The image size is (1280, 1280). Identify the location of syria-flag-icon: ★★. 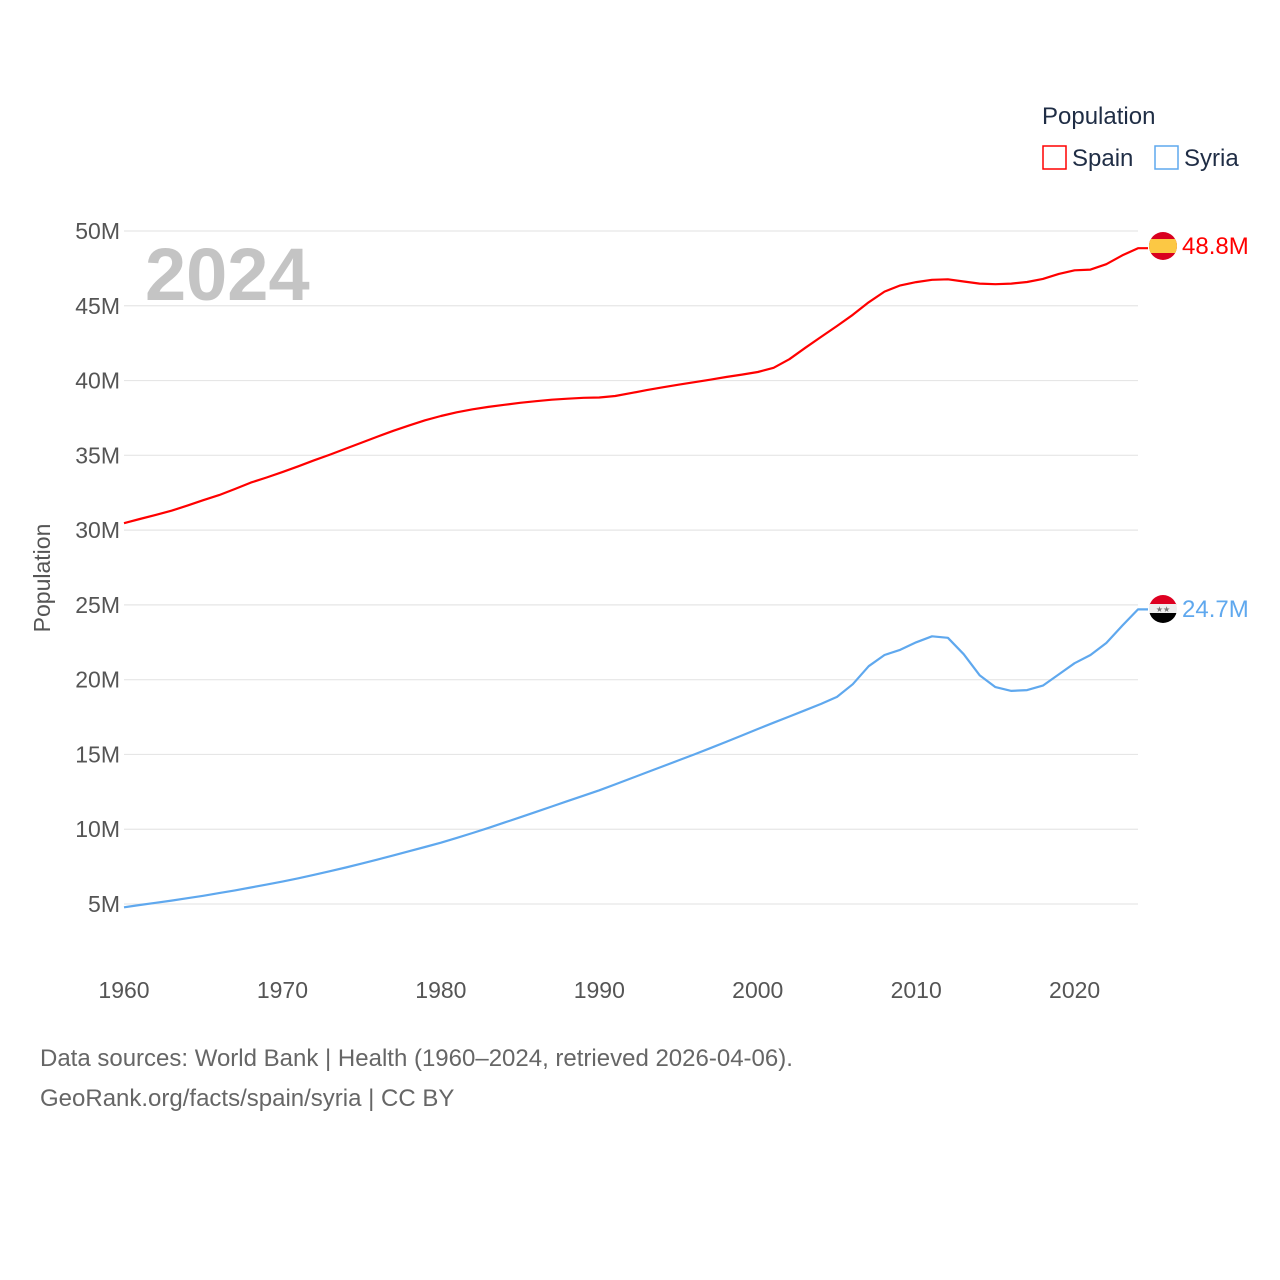
(1163, 609).